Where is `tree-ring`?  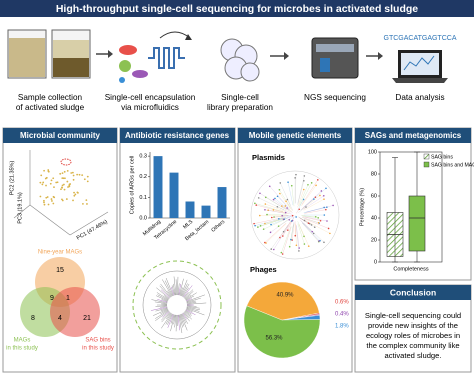
tree-ring is located at coordinates (177, 305).